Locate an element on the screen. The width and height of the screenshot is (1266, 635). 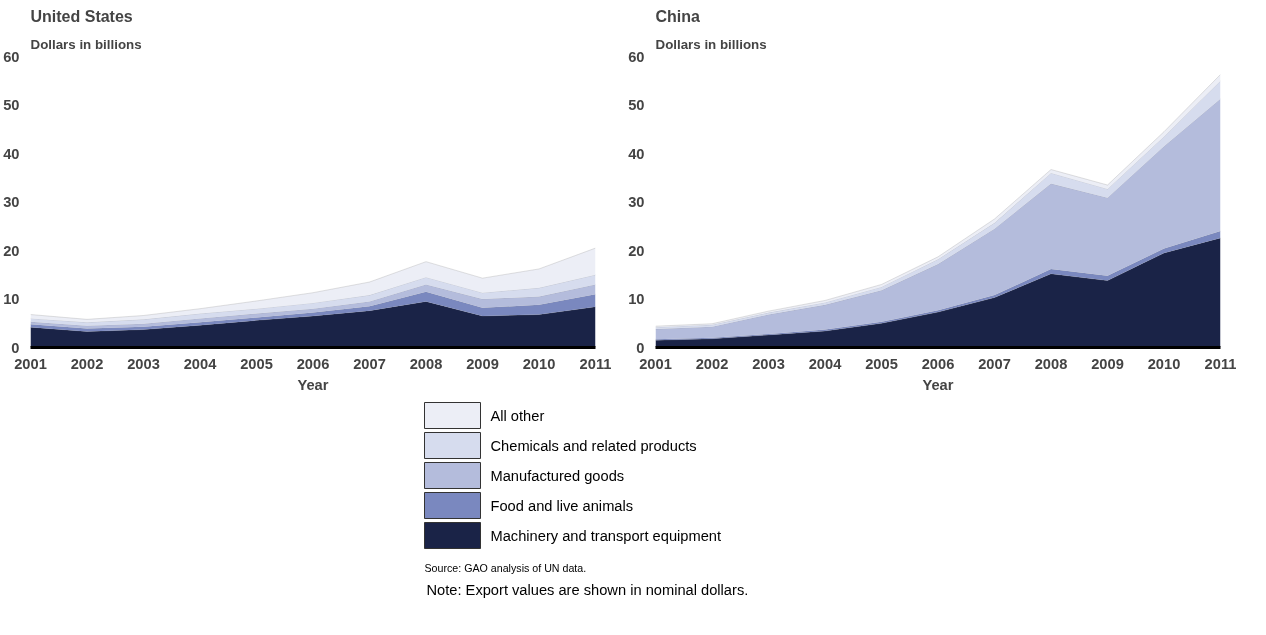
chart-title: United States is located at coordinates (81, 16).